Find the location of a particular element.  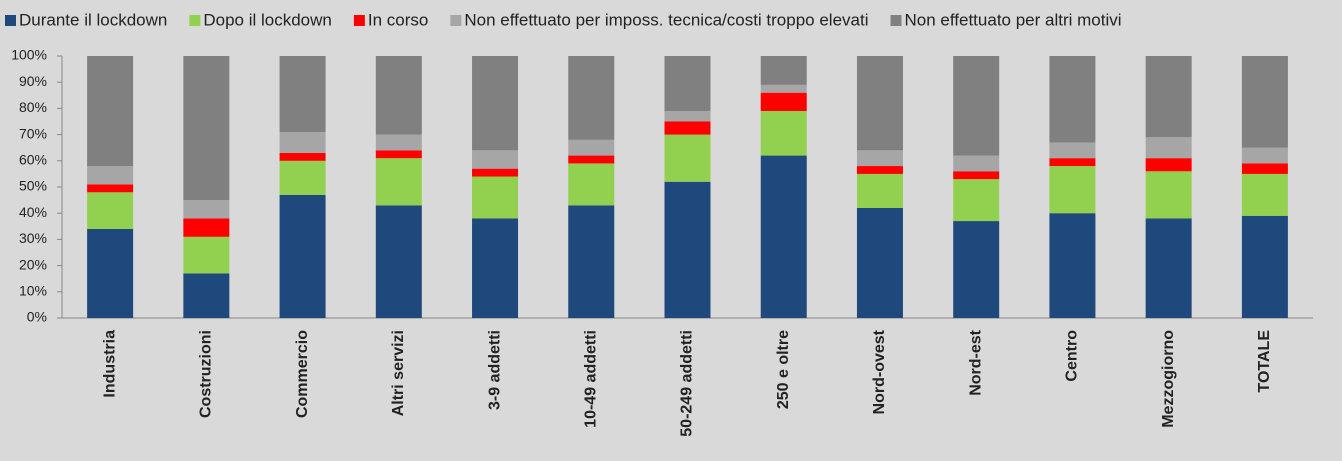

x-tick-label: Nord-est is located at coordinates (975, 362).